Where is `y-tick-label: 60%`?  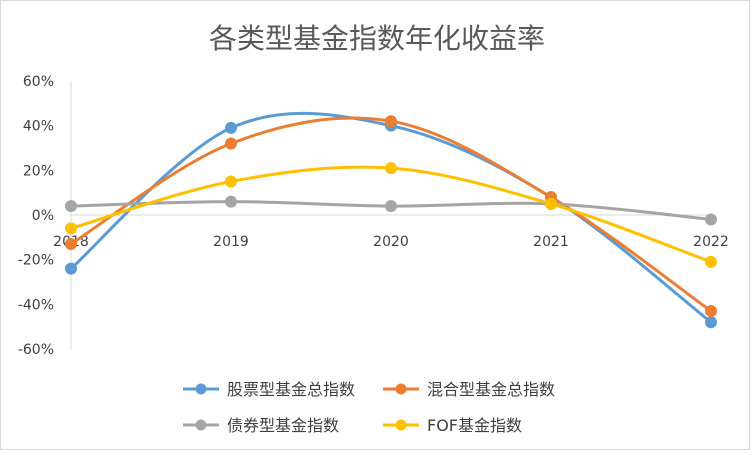
y-tick-label: 60% is located at coordinates (38, 82).